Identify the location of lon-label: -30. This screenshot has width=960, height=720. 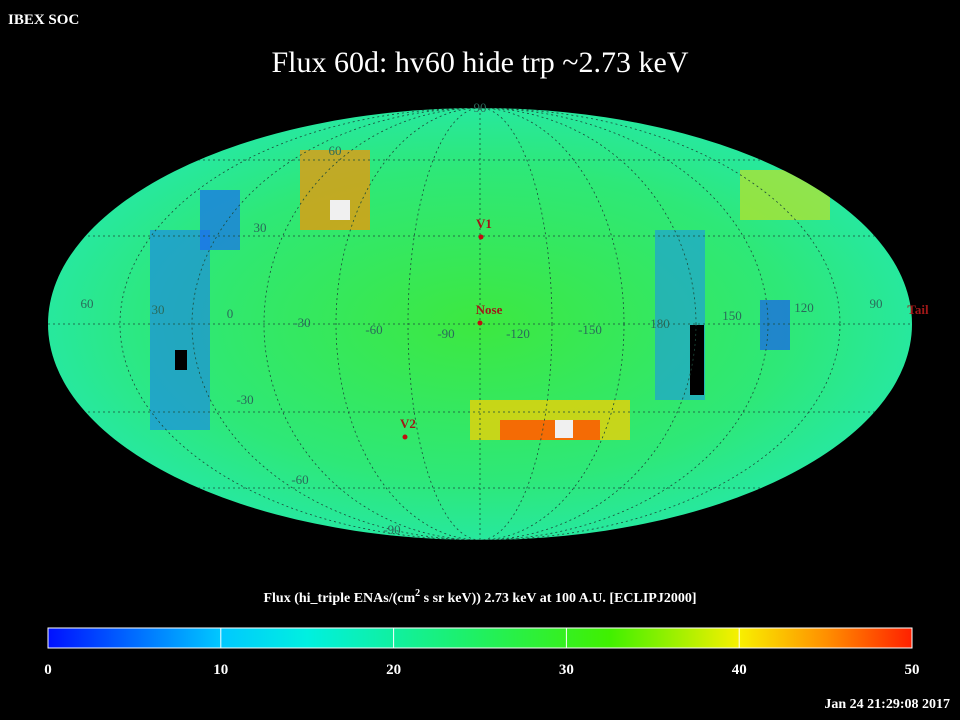
(301, 322).